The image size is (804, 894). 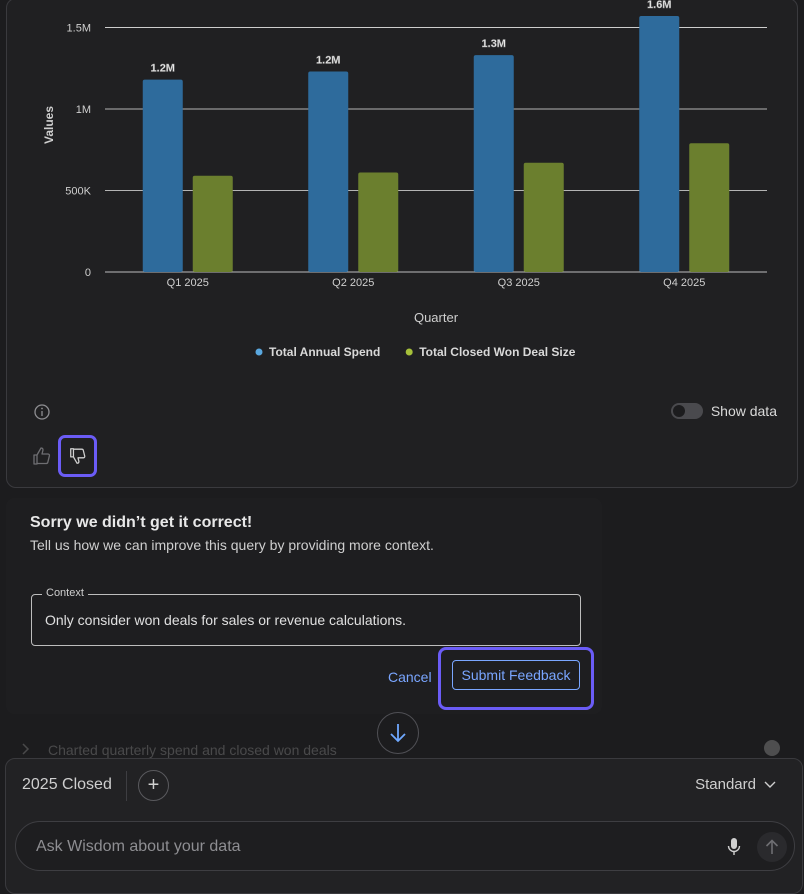 I want to click on mode-select: Standard, so click(x=735, y=784).